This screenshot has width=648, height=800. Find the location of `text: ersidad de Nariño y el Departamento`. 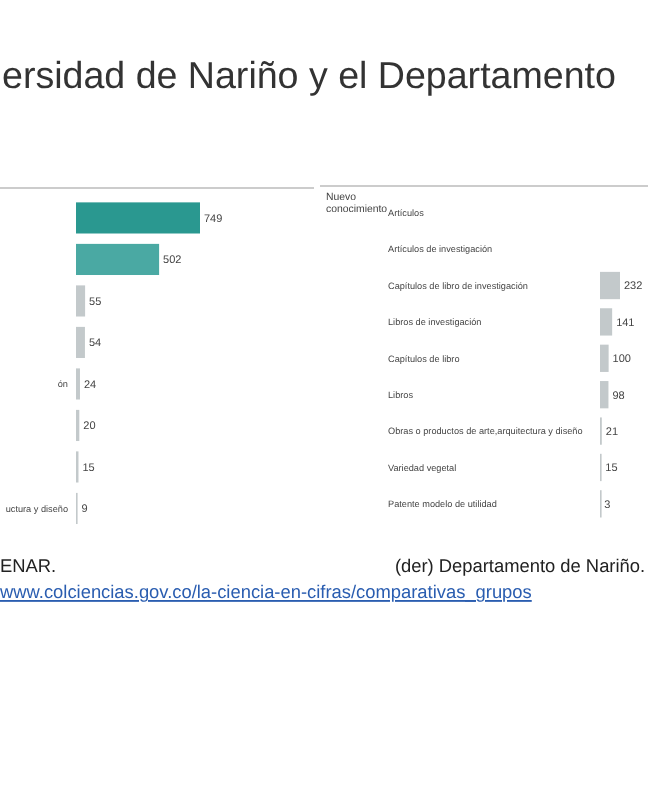

text: ersidad de Nariño y el Departamento is located at coordinates (309, 75).